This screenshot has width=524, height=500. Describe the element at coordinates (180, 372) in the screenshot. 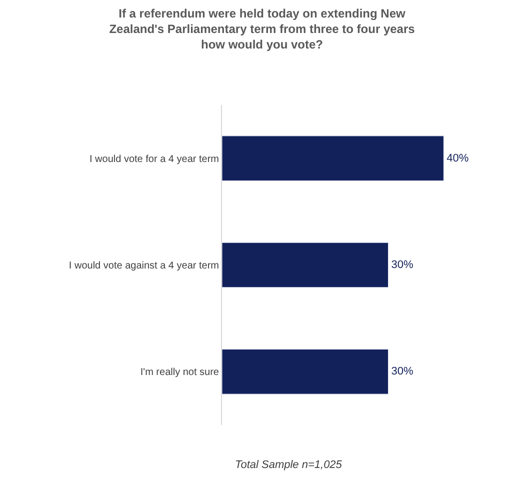

I see `y-tick-label: I'm really not sure` at that location.